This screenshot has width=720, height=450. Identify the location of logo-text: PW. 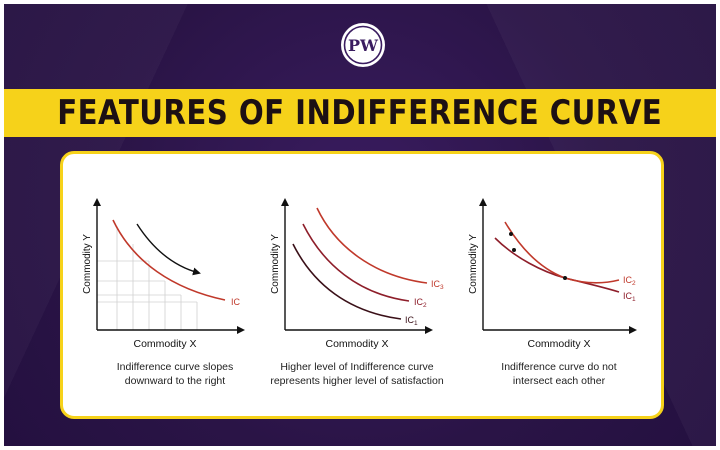
(363, 45).